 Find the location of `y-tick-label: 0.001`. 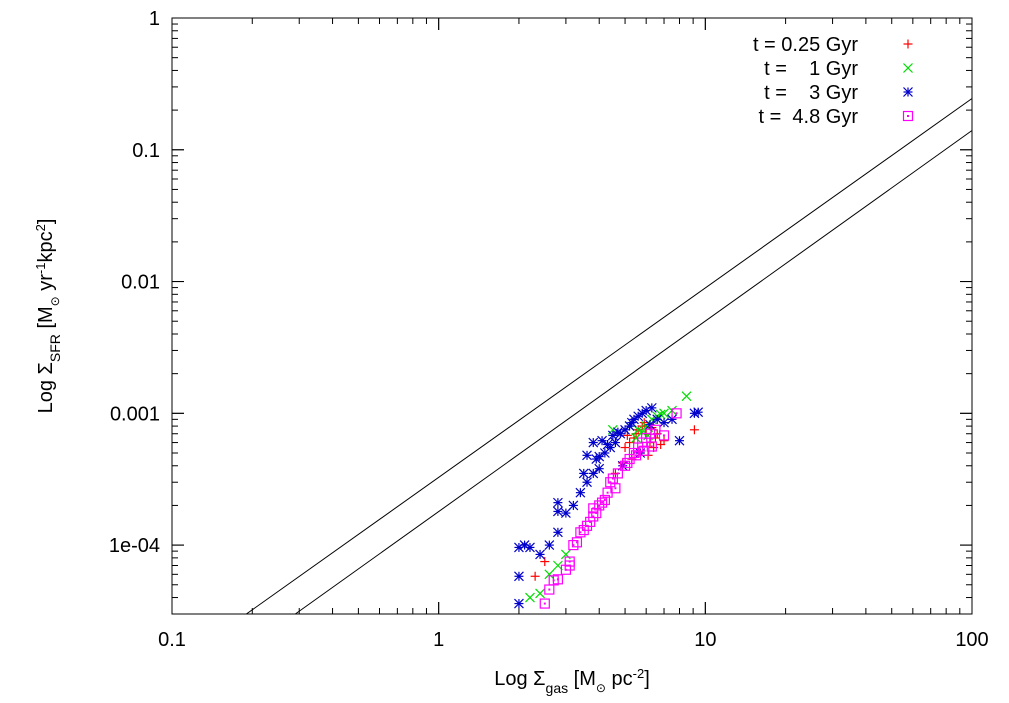

y-tick-label: 0.001 is located at coordinates (135, 414).